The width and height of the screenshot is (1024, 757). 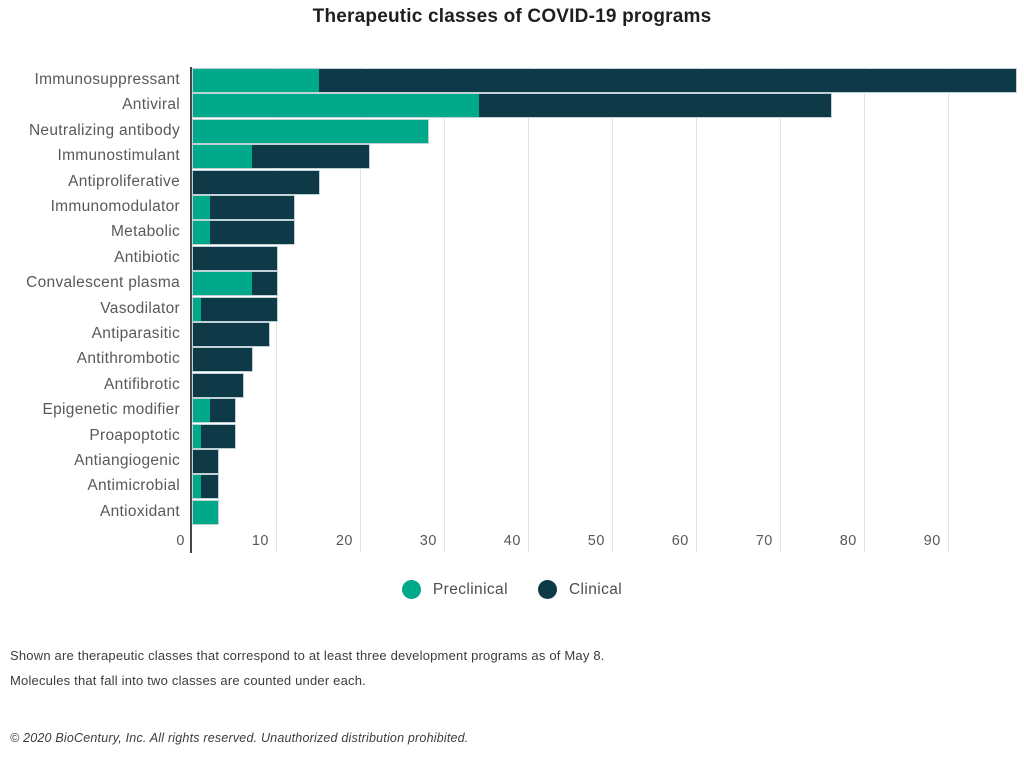 What do you see at coordinates (411, 589) in the screenshot?
I see `preclinical-swatch-icon` at bounding box center [411, 589].